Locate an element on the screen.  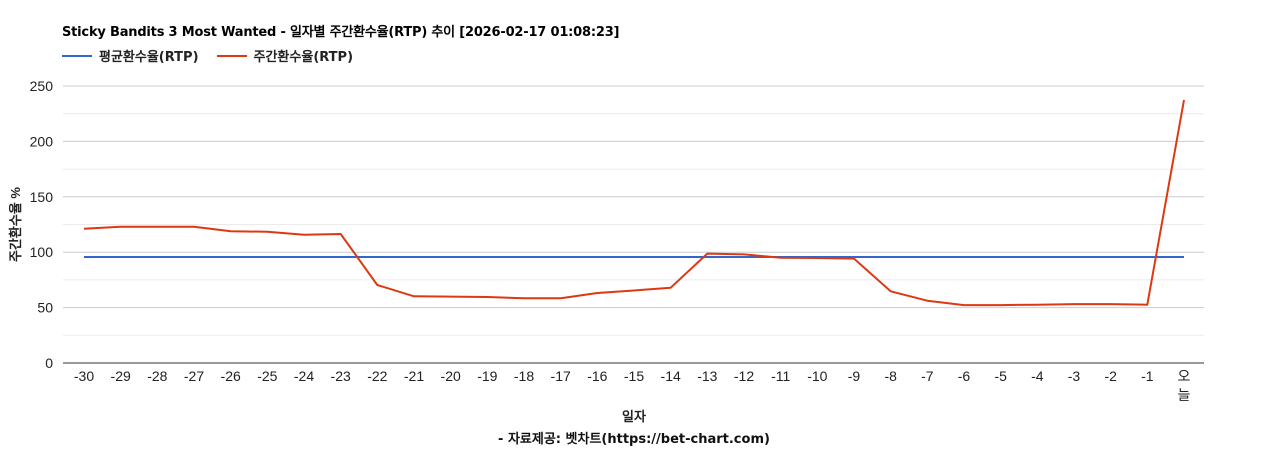
legend-item-average: 평균환수율(RTP) is located at coordinates (130, 55).